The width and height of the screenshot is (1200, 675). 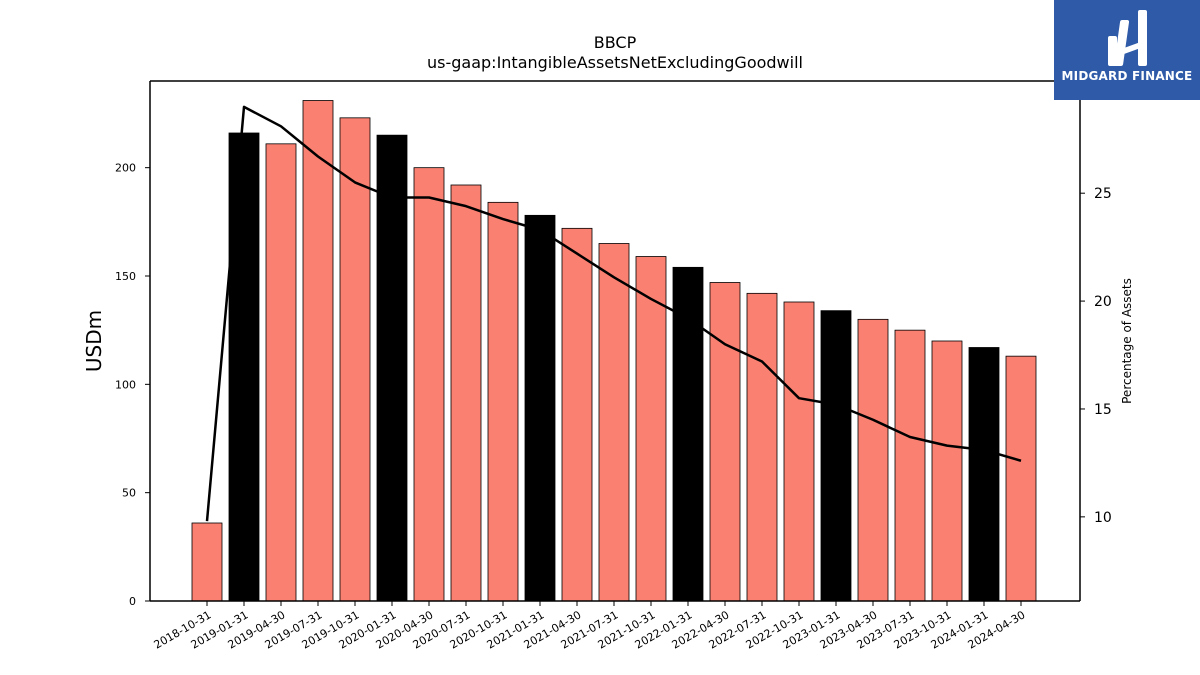 What do you see at coordinates (132, 601) in the screenshot?
I see `y-tick-label: 0` at bounding box center [132, 601].